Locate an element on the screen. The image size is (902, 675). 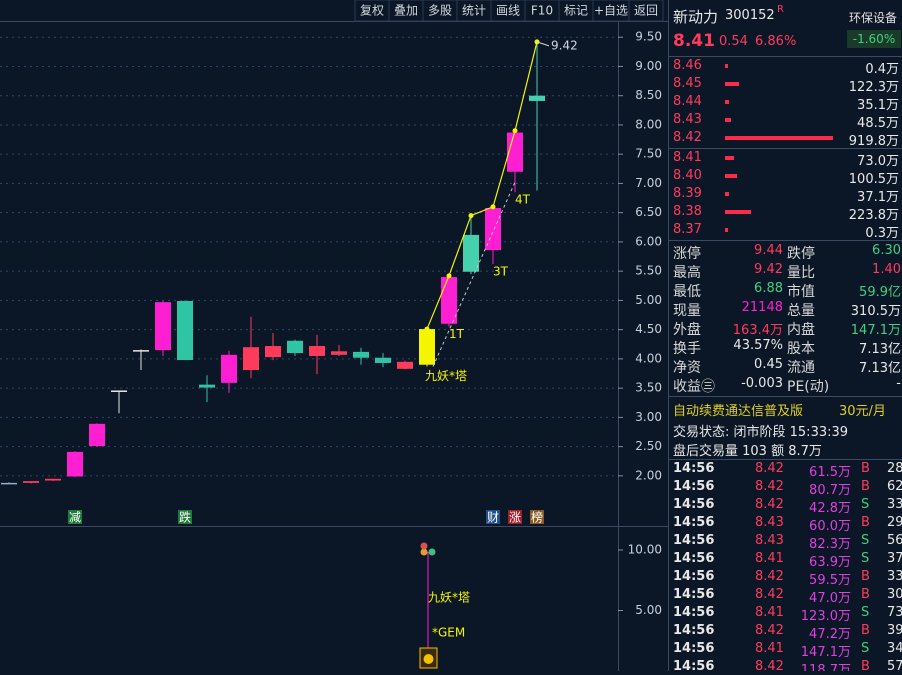
tick-count: 34 is located at coordinates (894, 648).